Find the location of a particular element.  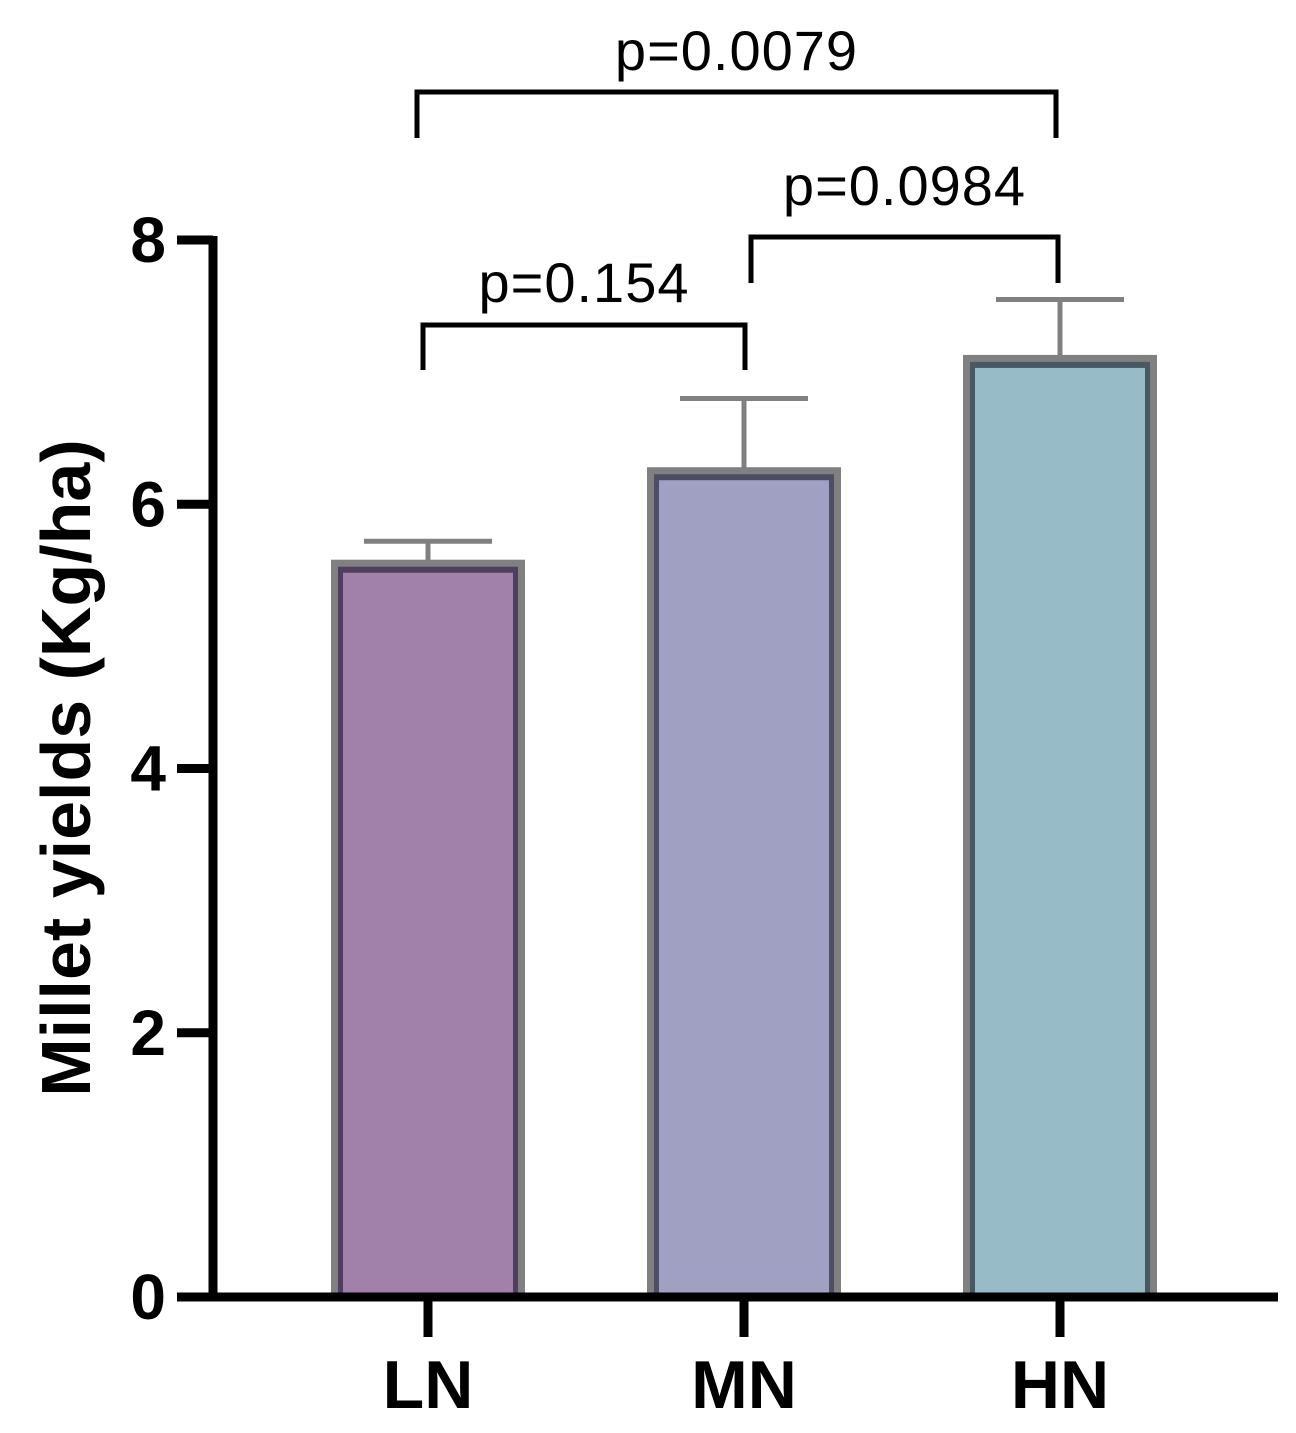

p-value-mn-hn: p=0.0984 is located at coordinates (904, 185).